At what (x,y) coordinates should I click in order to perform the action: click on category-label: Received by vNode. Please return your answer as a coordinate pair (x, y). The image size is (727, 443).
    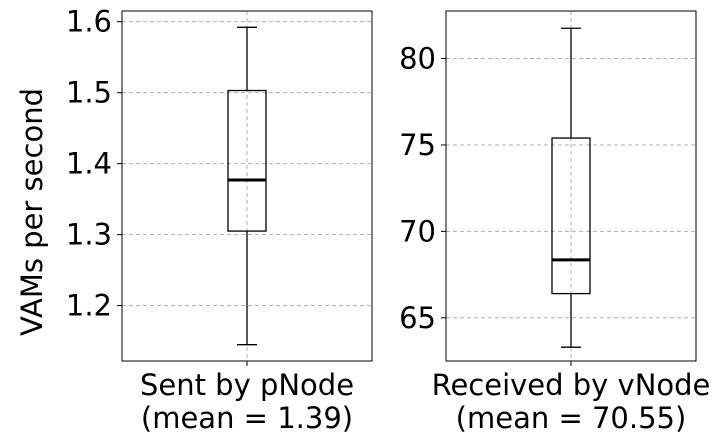
    Looking at the image, I should click on (571, 385).